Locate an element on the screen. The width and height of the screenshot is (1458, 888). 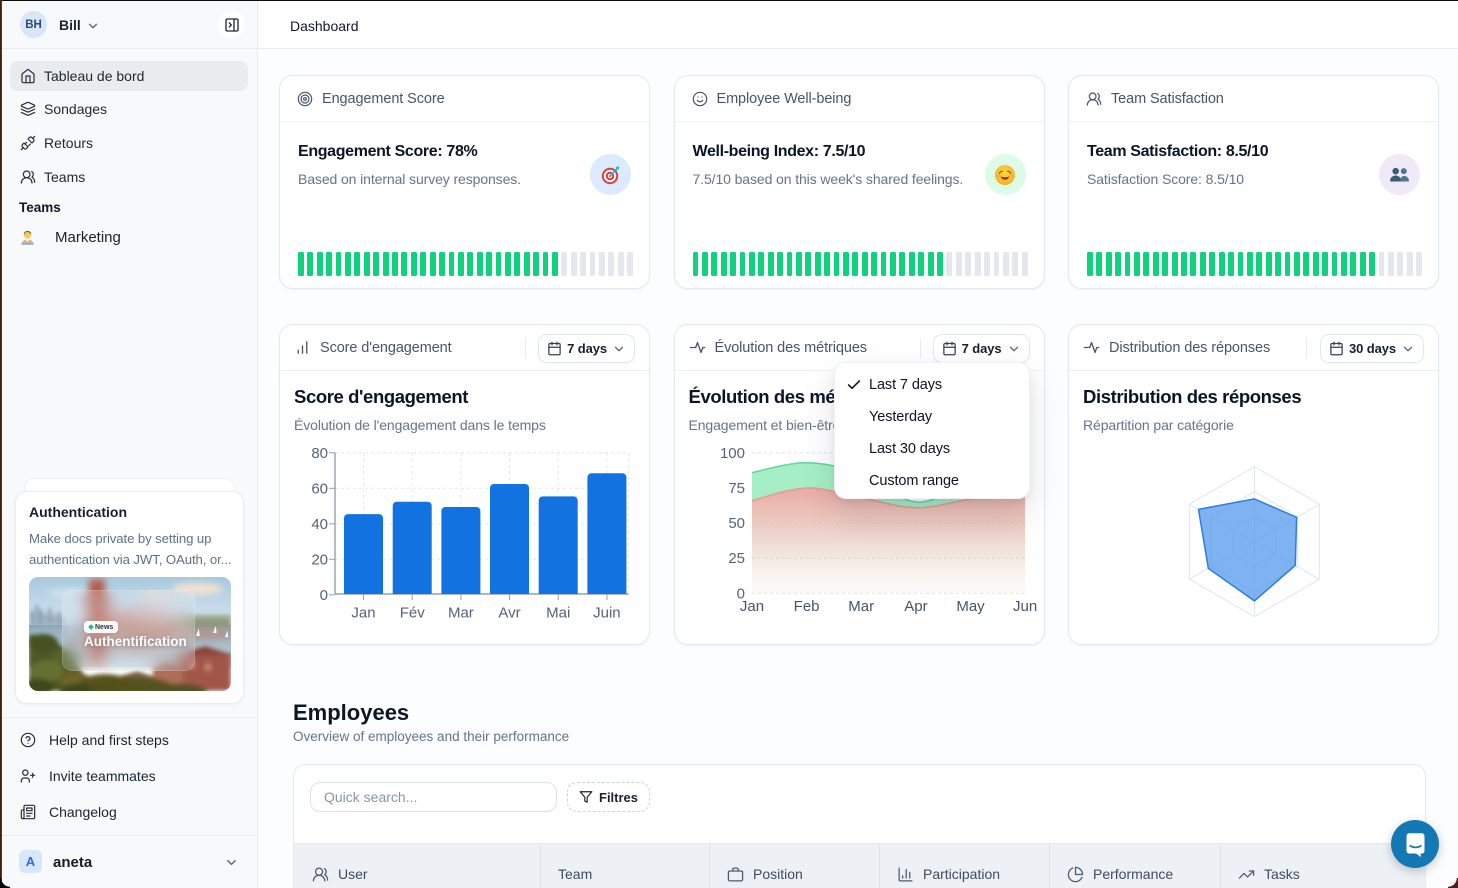
svg-text: 40 is located at coordinates (319, 524).